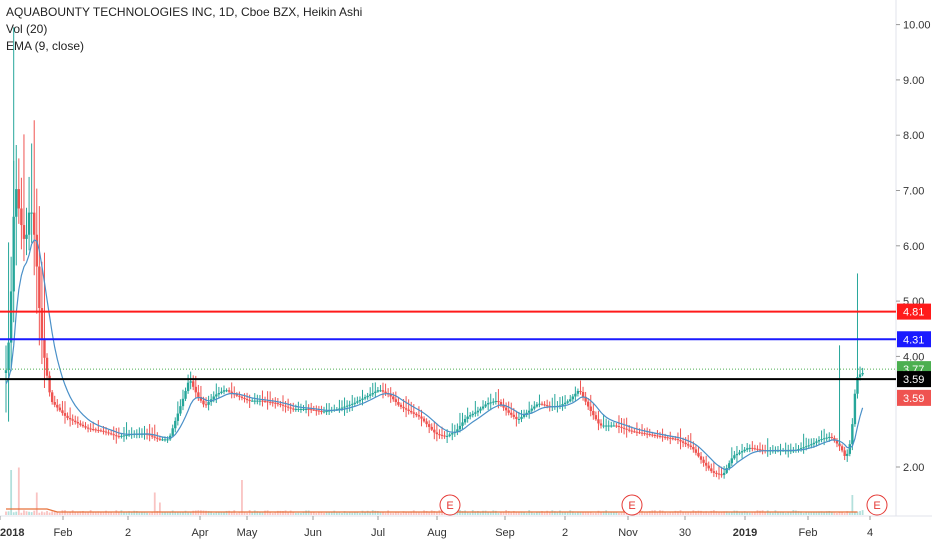 The width and height of the screenshot is (932, 550). Describe the element at coordinates (247, 533) in the screenshot. I see `time-axis-label: May` at that location.